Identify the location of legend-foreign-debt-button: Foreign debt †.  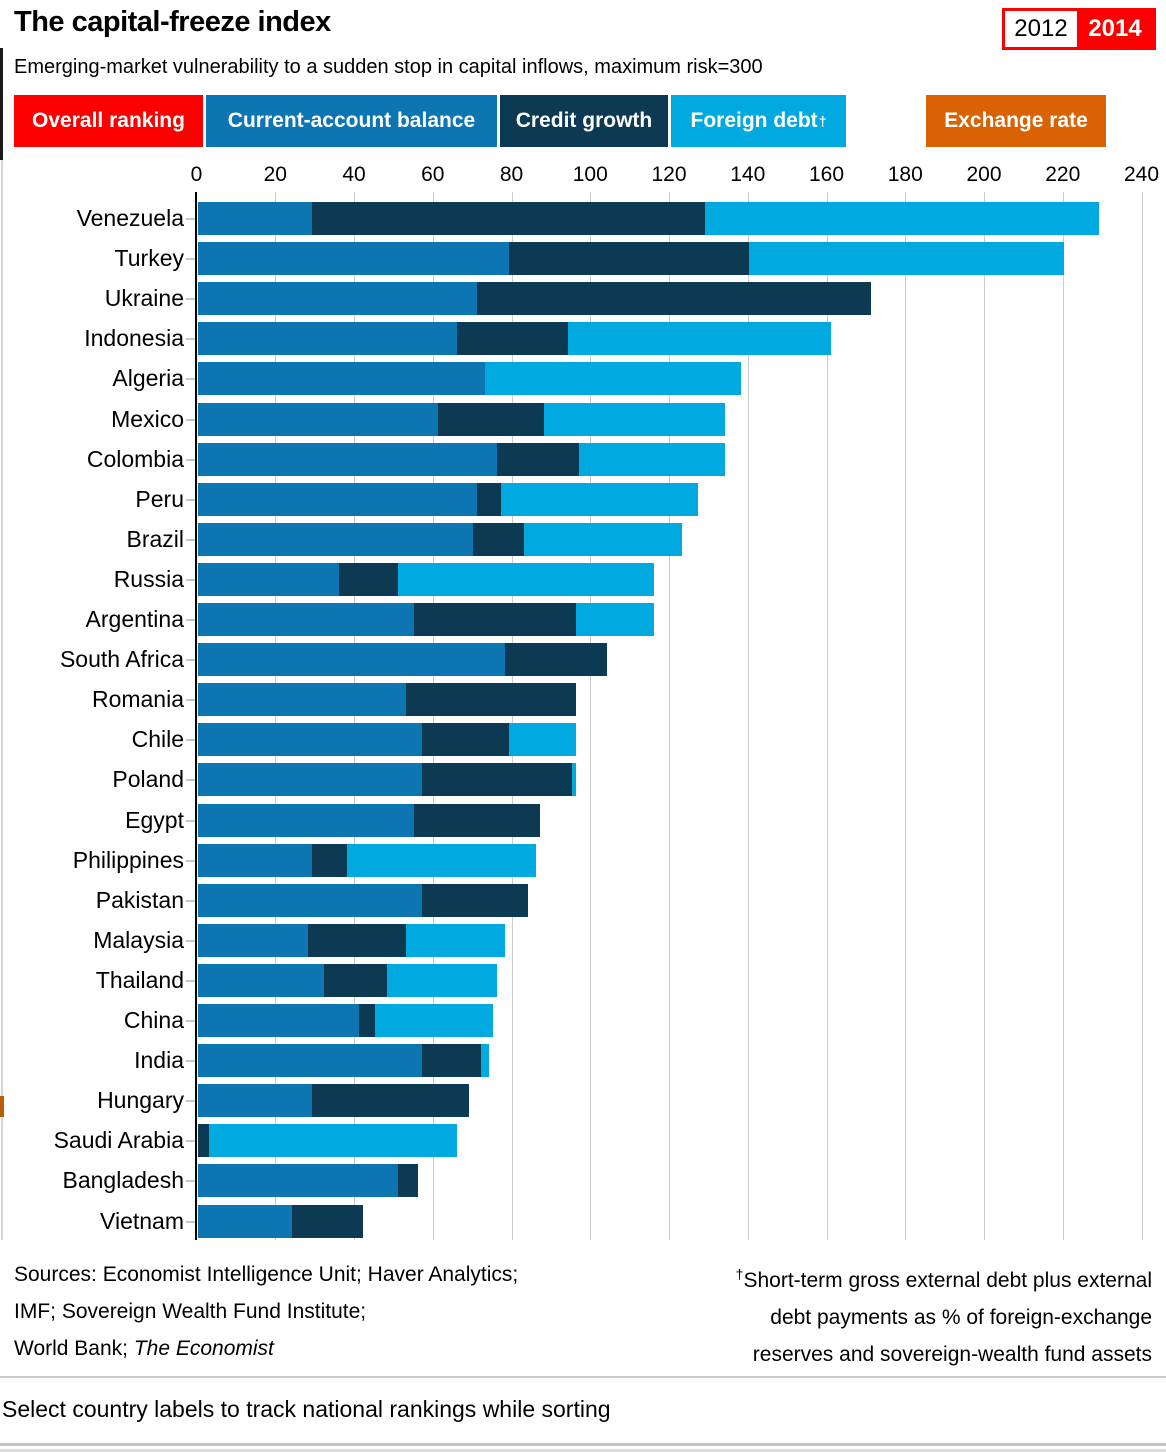
(758, 121).